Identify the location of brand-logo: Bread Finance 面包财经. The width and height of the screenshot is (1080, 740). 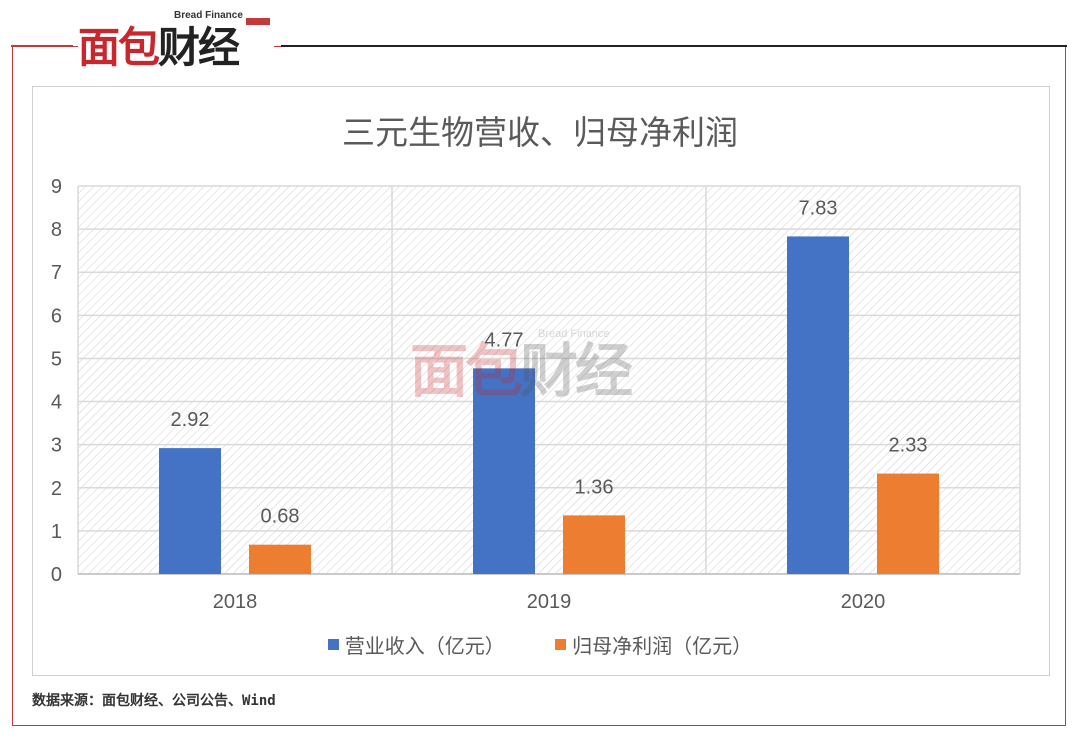
(176, 43).